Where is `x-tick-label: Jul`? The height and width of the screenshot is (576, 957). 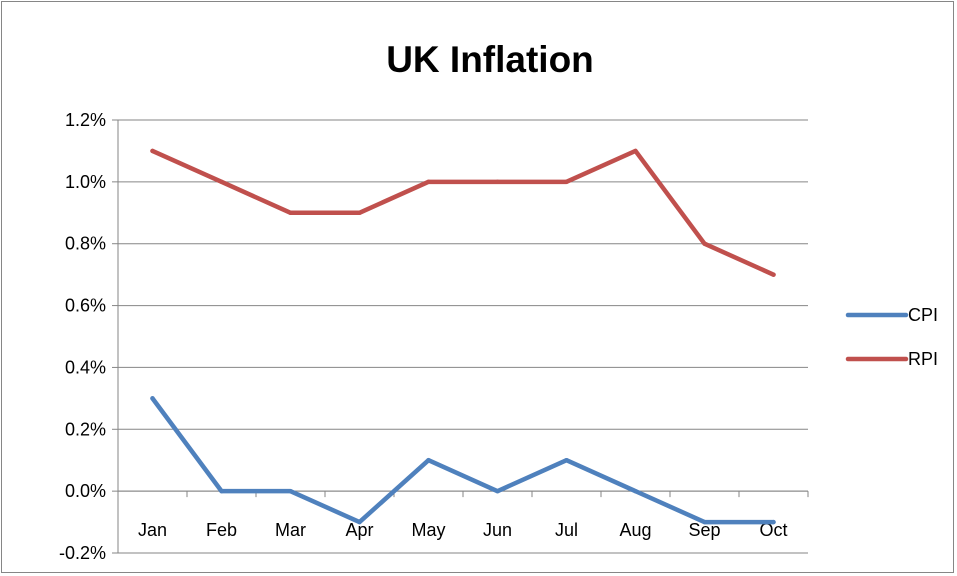 x-tick-label: Jul is located at coordinates (566, 530).